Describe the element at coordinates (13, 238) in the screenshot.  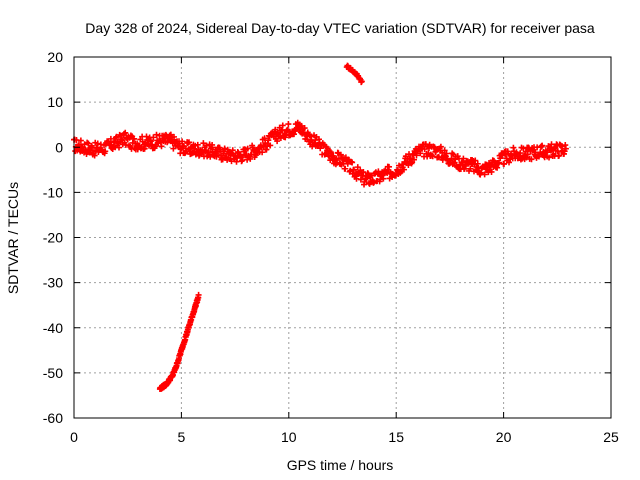
I see `y-axis-label: SDTVAR / TECUs` at that location.